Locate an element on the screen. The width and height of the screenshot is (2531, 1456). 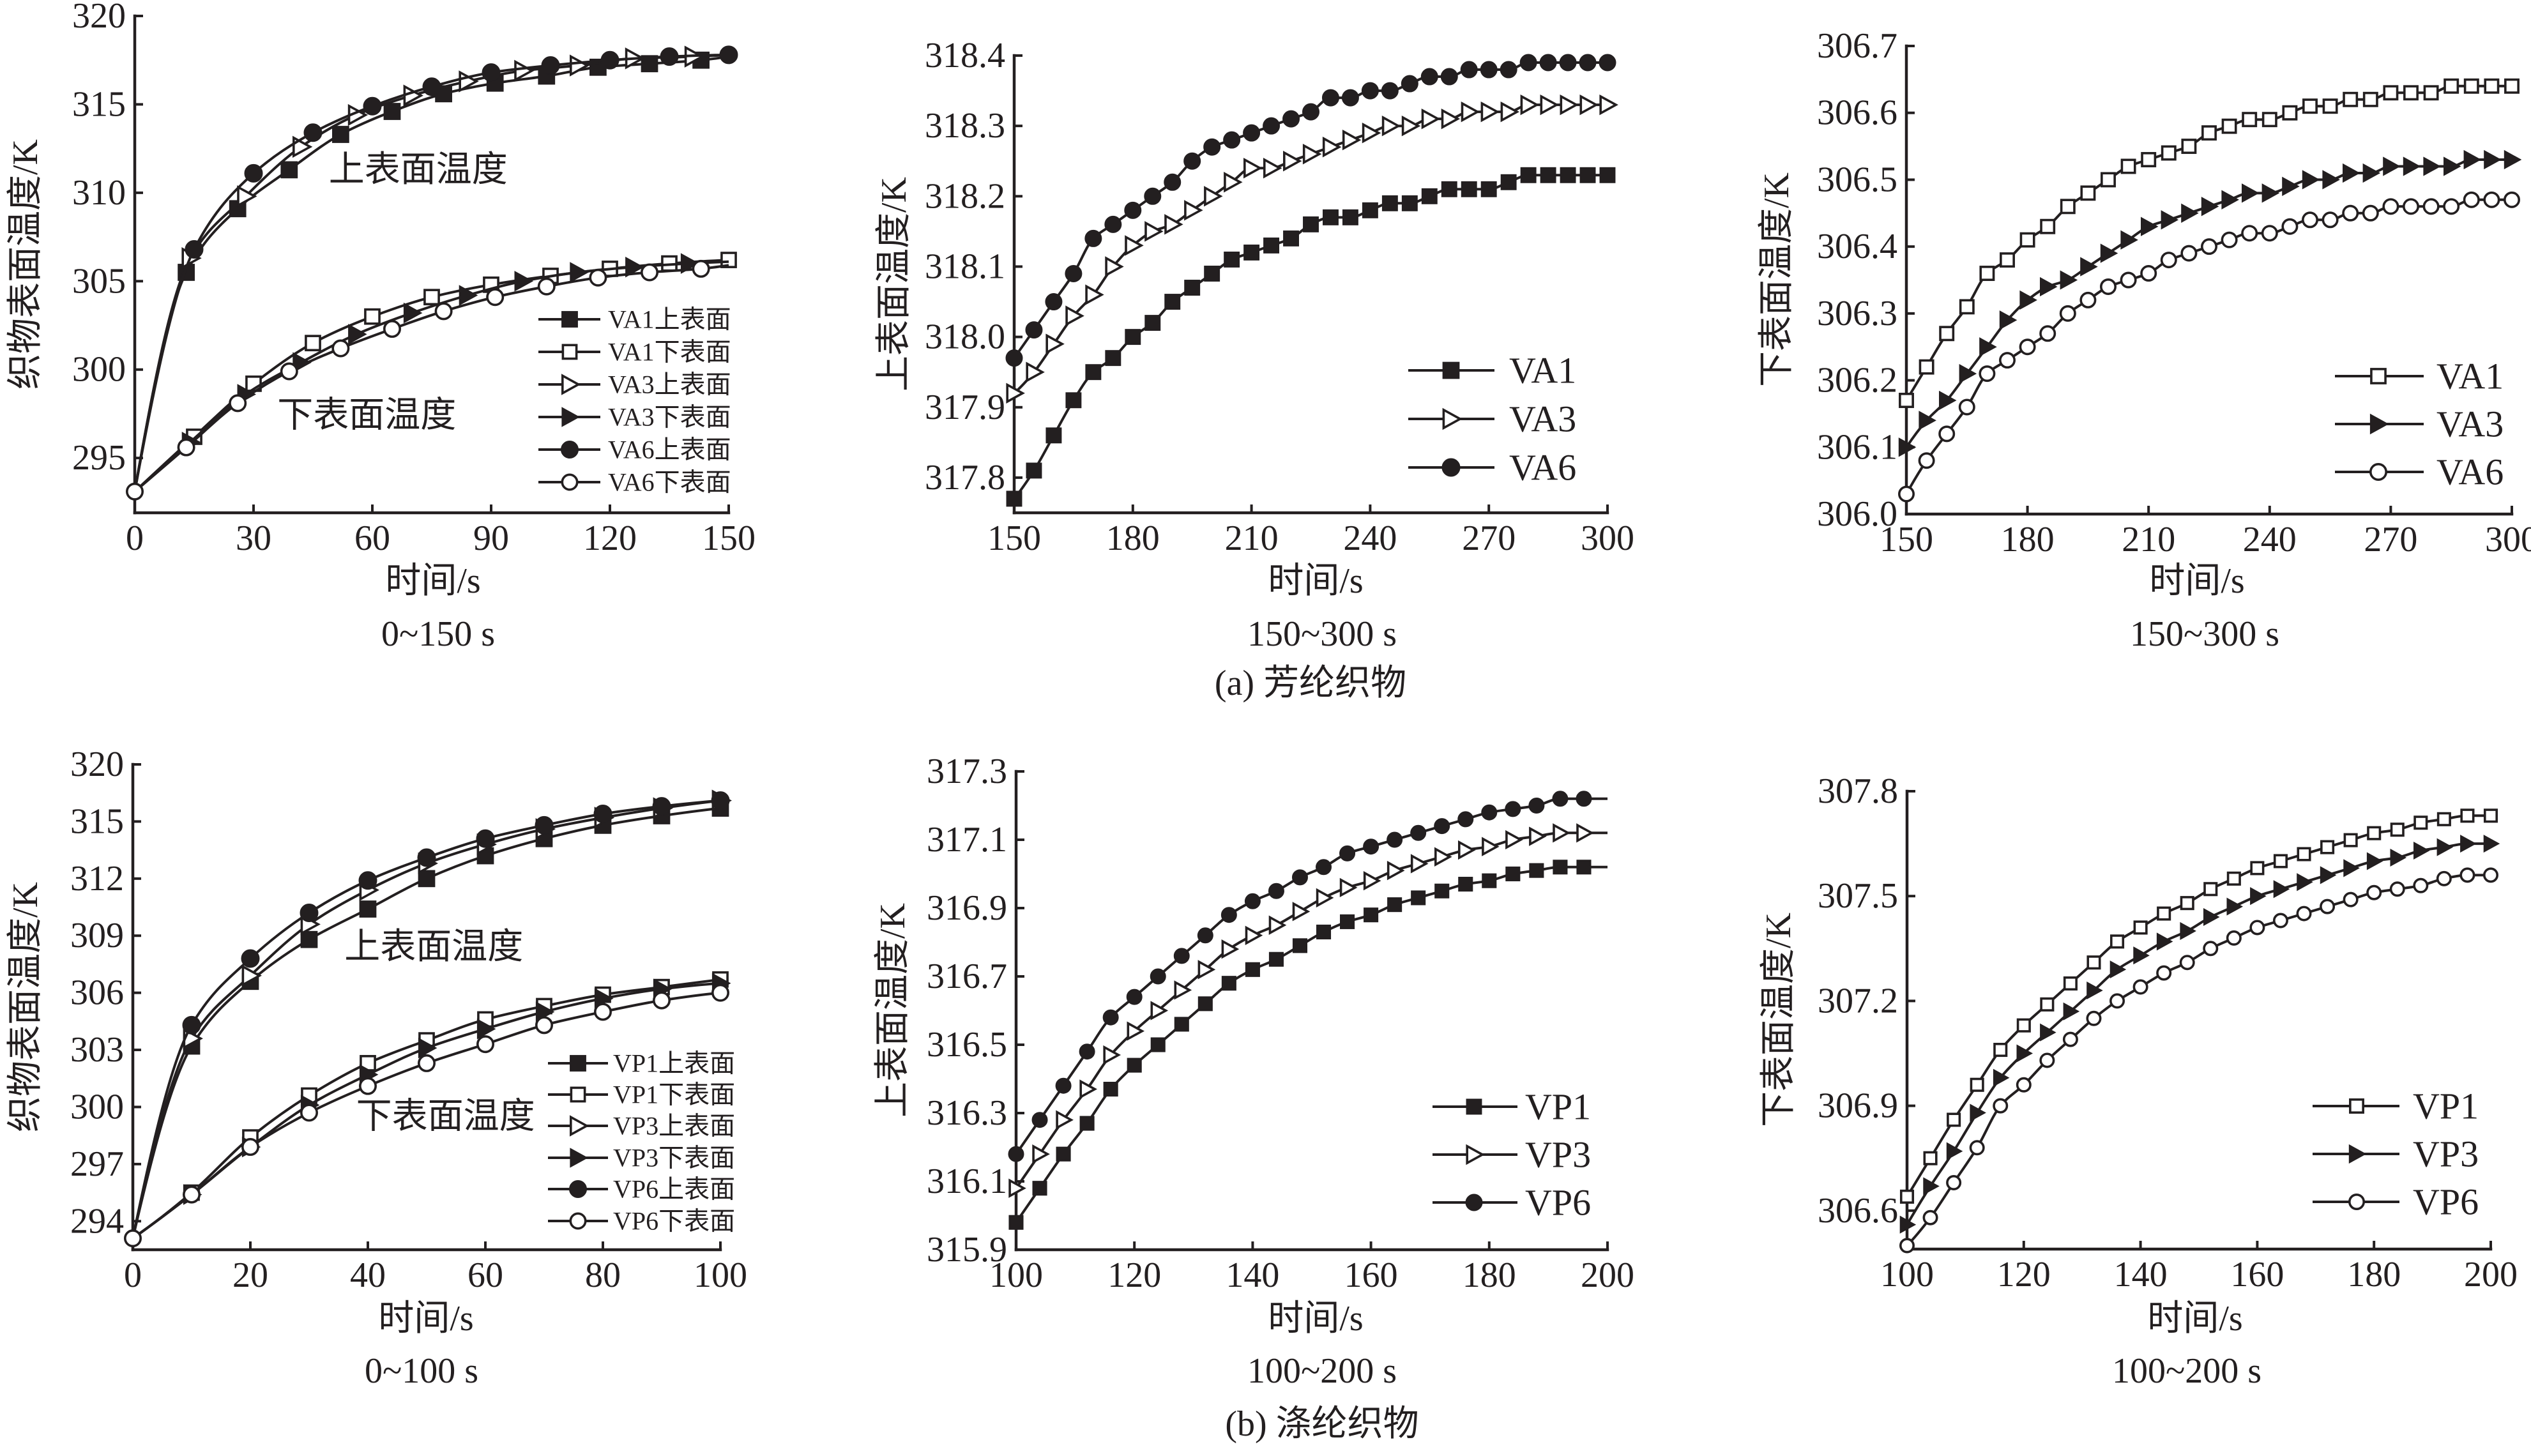
y-tick-label: 309 is located at coordinates (97, 935).